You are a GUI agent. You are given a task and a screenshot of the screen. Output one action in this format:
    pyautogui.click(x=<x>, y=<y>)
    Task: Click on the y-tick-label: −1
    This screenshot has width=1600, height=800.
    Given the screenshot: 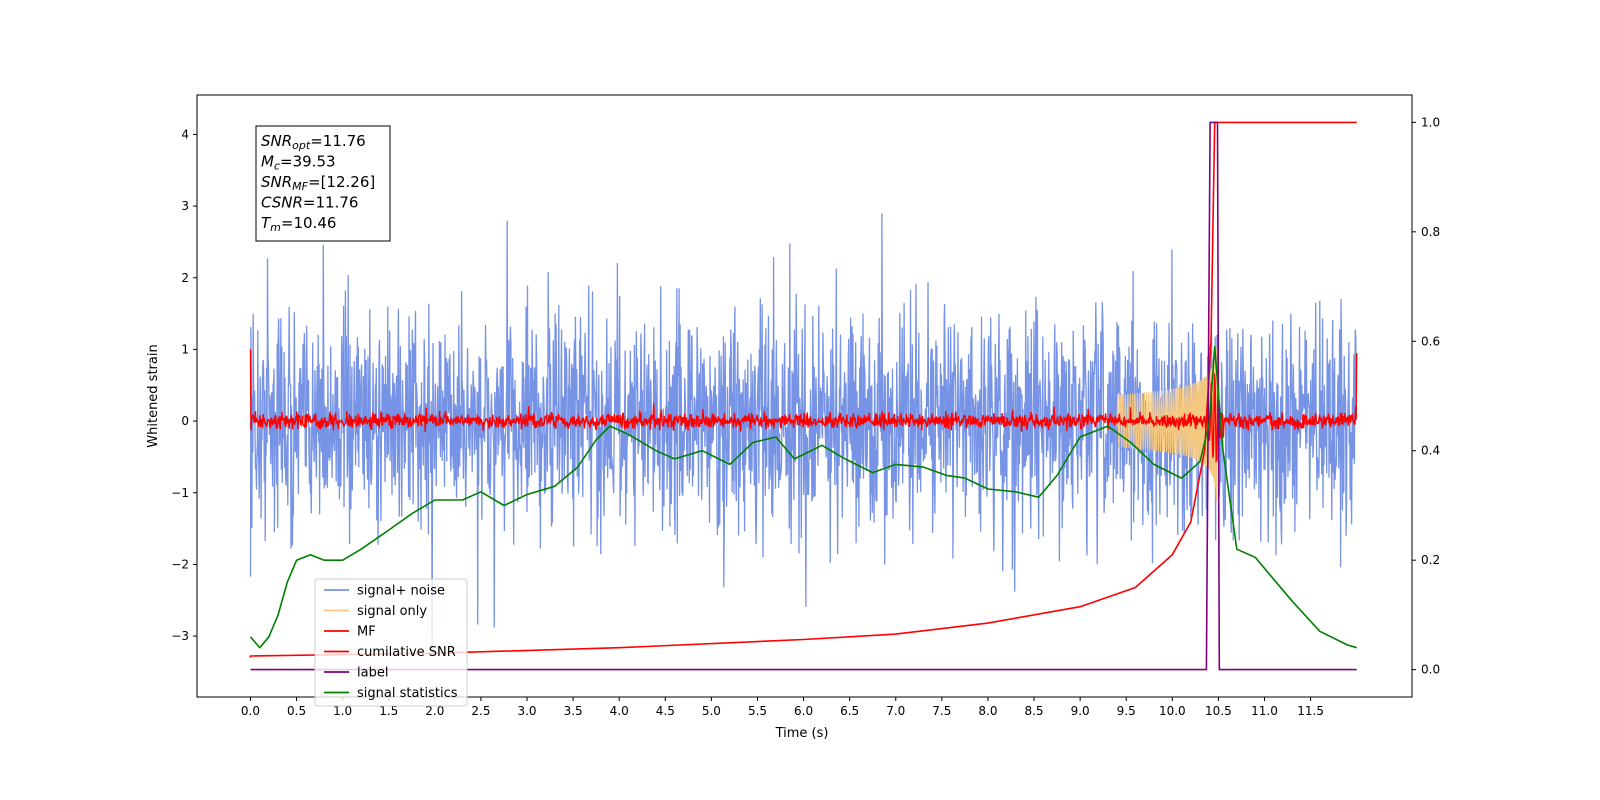 What is the action you would take?
    pyautogui.click(x=180, y=493)
    